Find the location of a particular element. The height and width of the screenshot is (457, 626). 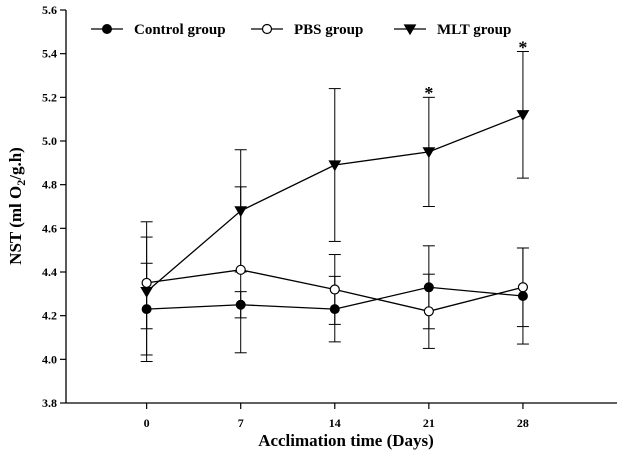

y-tick-label: 3.8 is located at coordinates (49, 403).